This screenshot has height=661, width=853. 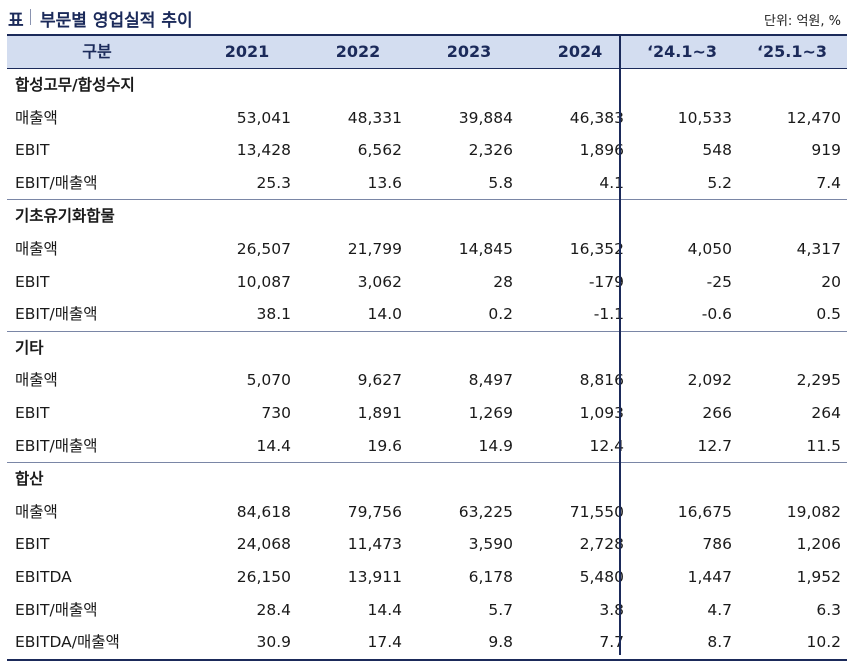 What do you see at coordinates (379, 150) in the screenshot?
I see `value-cell: 6,562` at bounding box center [379, 150].